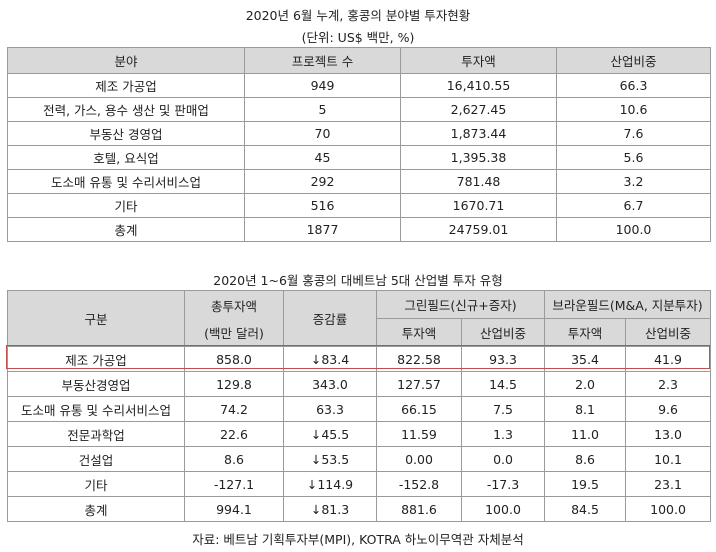 This screenshot has width=716, height=552. What do you see at coordinates (419, 332) in the screenshot?
I see `header-greenfield-investment: 투자액` at bounding box center [419, 332].